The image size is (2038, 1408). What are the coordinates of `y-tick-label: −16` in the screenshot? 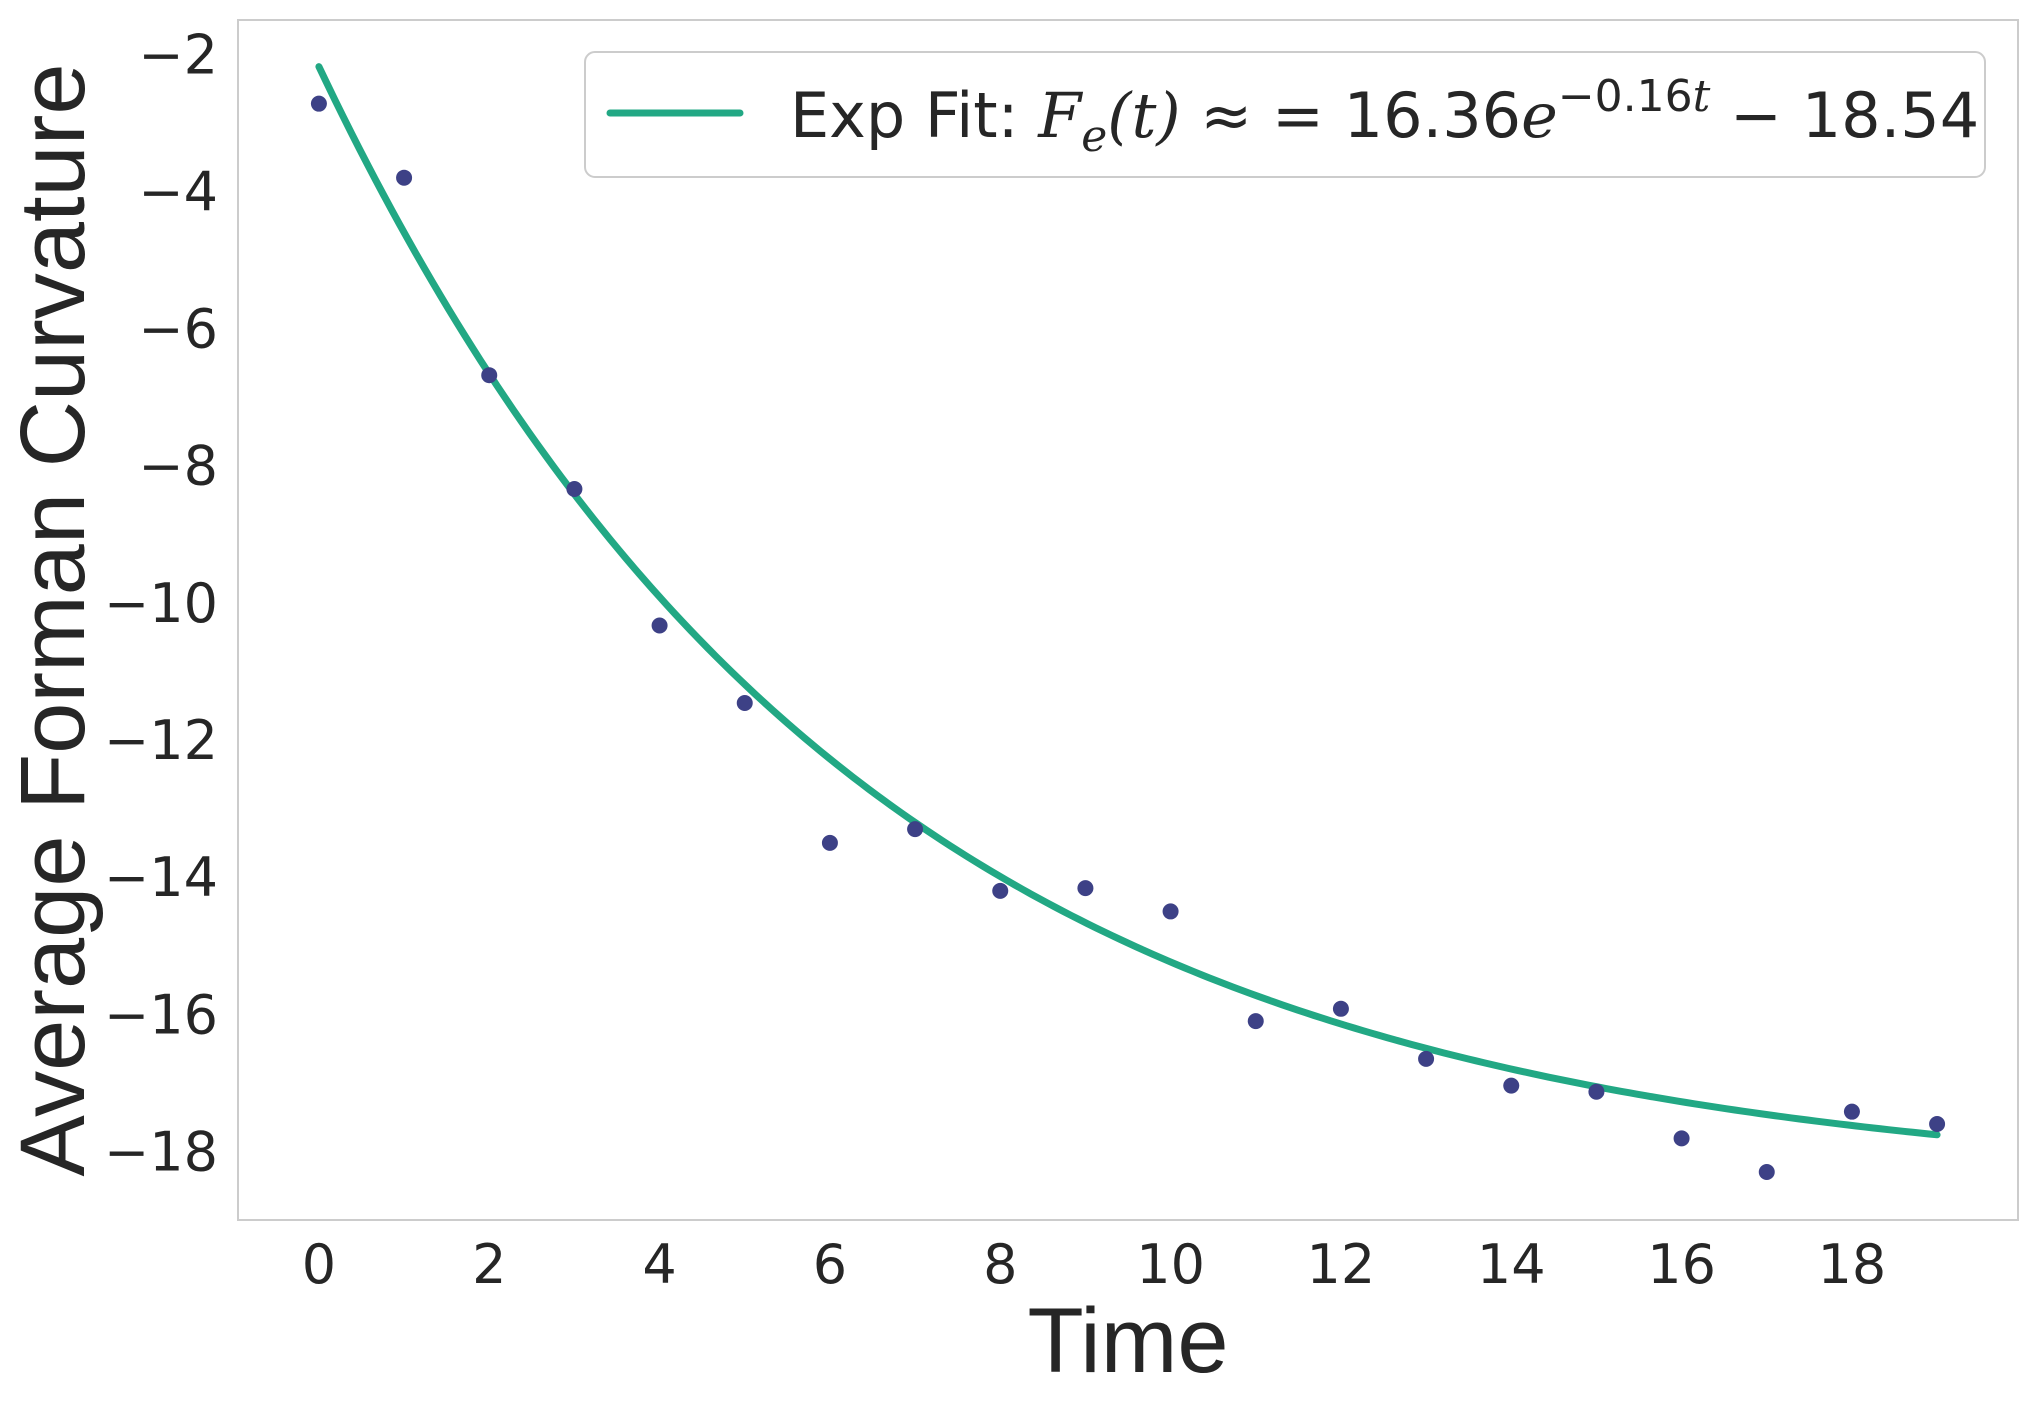 It's located at (161, 1014).